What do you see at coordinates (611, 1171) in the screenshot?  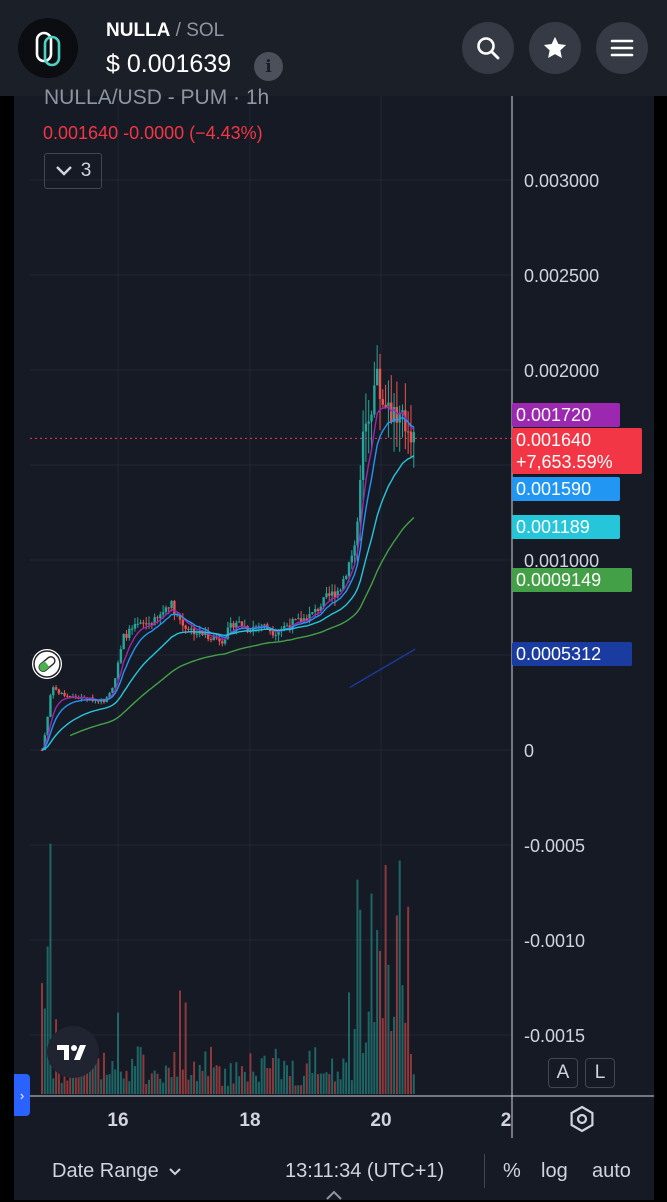 I see `auto-toggle: auto` at bounding box center [611, 1171].